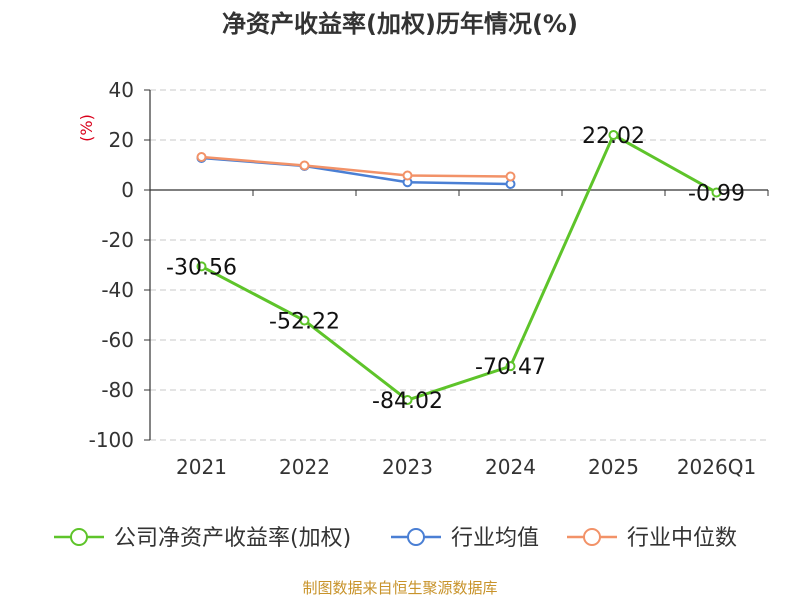 This screenshot has height=600, width=800. Describe the element at coordinates (613, 467) in the screenshot. I see `x-tick-label: 2025` at that location.